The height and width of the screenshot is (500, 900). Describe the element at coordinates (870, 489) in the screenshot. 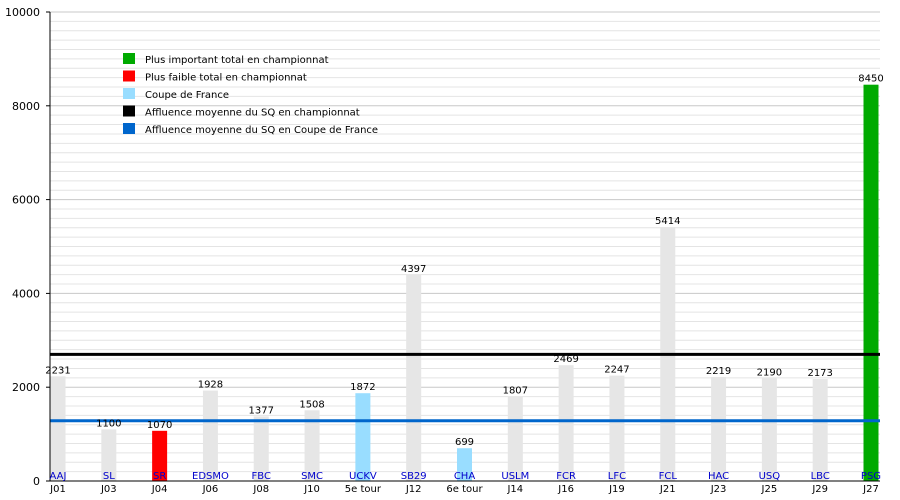

I see `round-label: J27` at that location.